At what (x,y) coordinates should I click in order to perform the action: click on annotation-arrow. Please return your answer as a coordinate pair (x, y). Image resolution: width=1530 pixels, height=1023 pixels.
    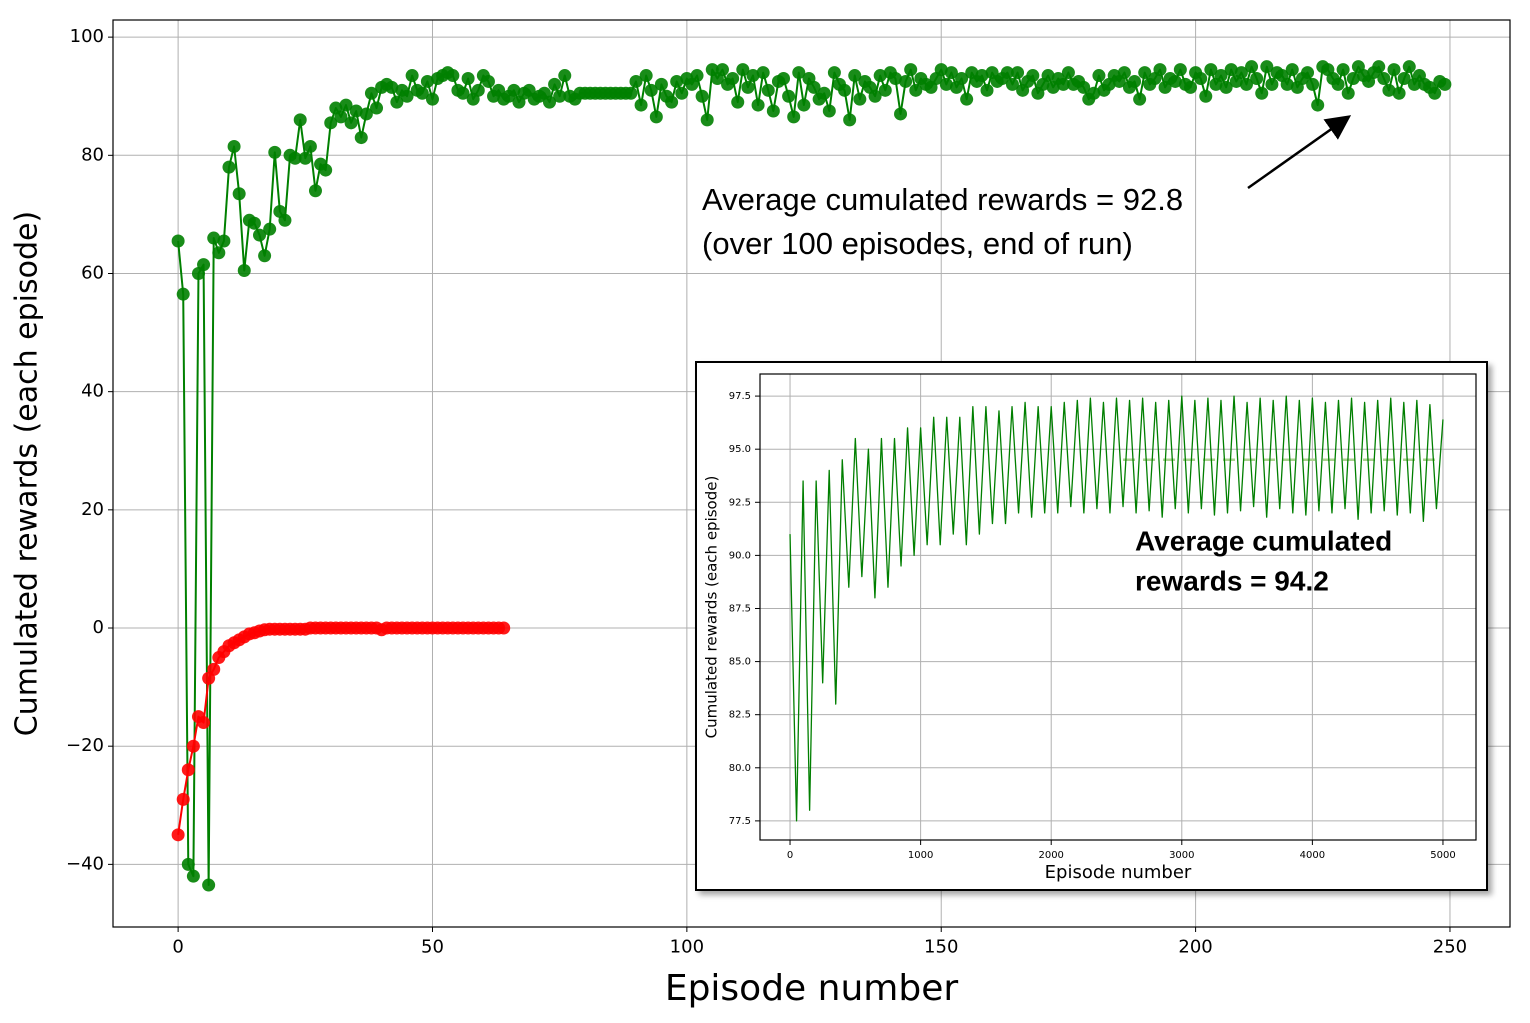
    Looking at the image, I should click on (1299, 152).